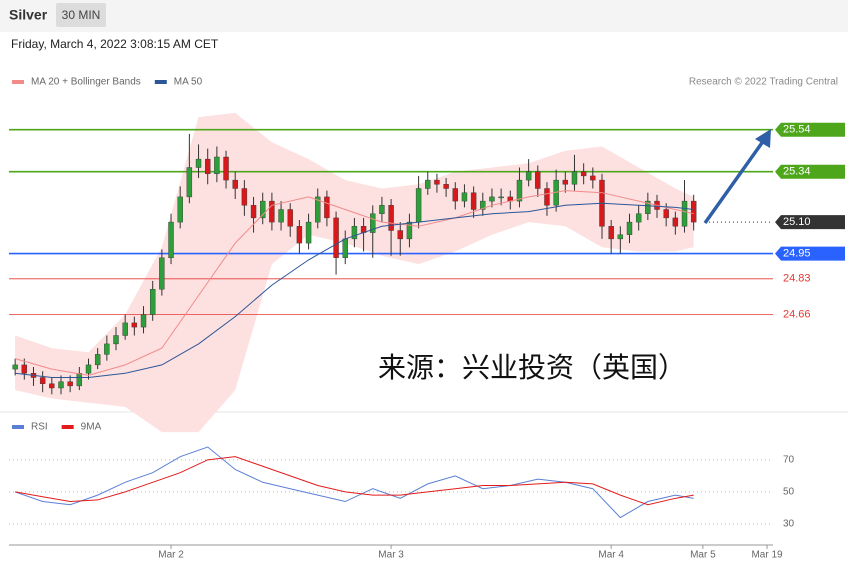 The image size is (864, 569). What do you see at coordinates (797, 130) in the screenshot?
I see `level-label: 25.54` at bounding box center [797, 130].